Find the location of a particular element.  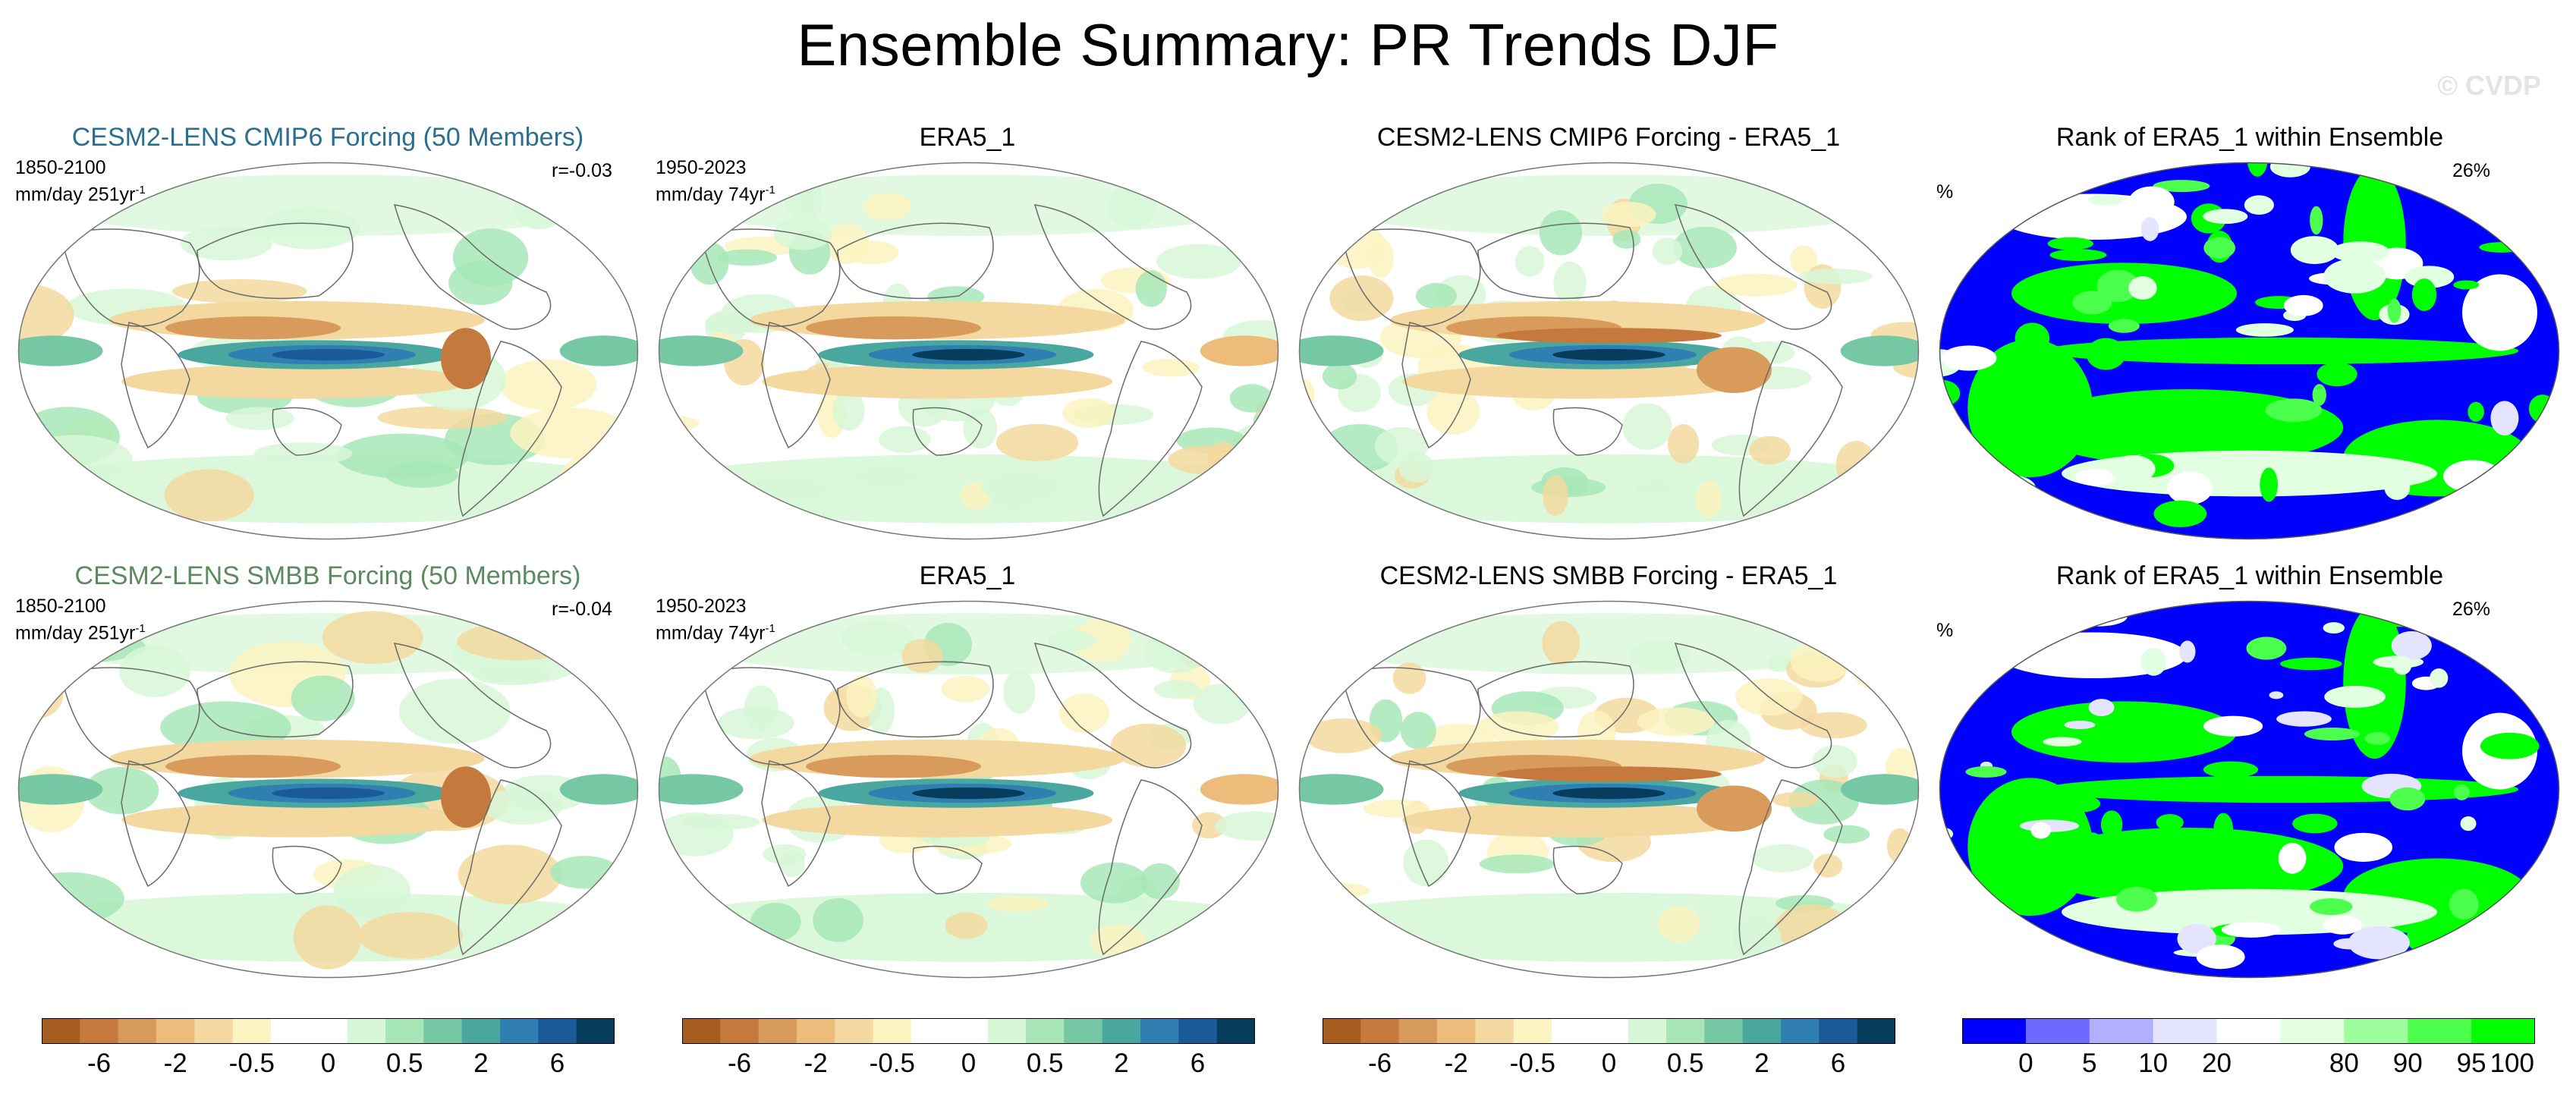

colorbar-tick-label: -0.5 is located at coordinates (251, 1063).